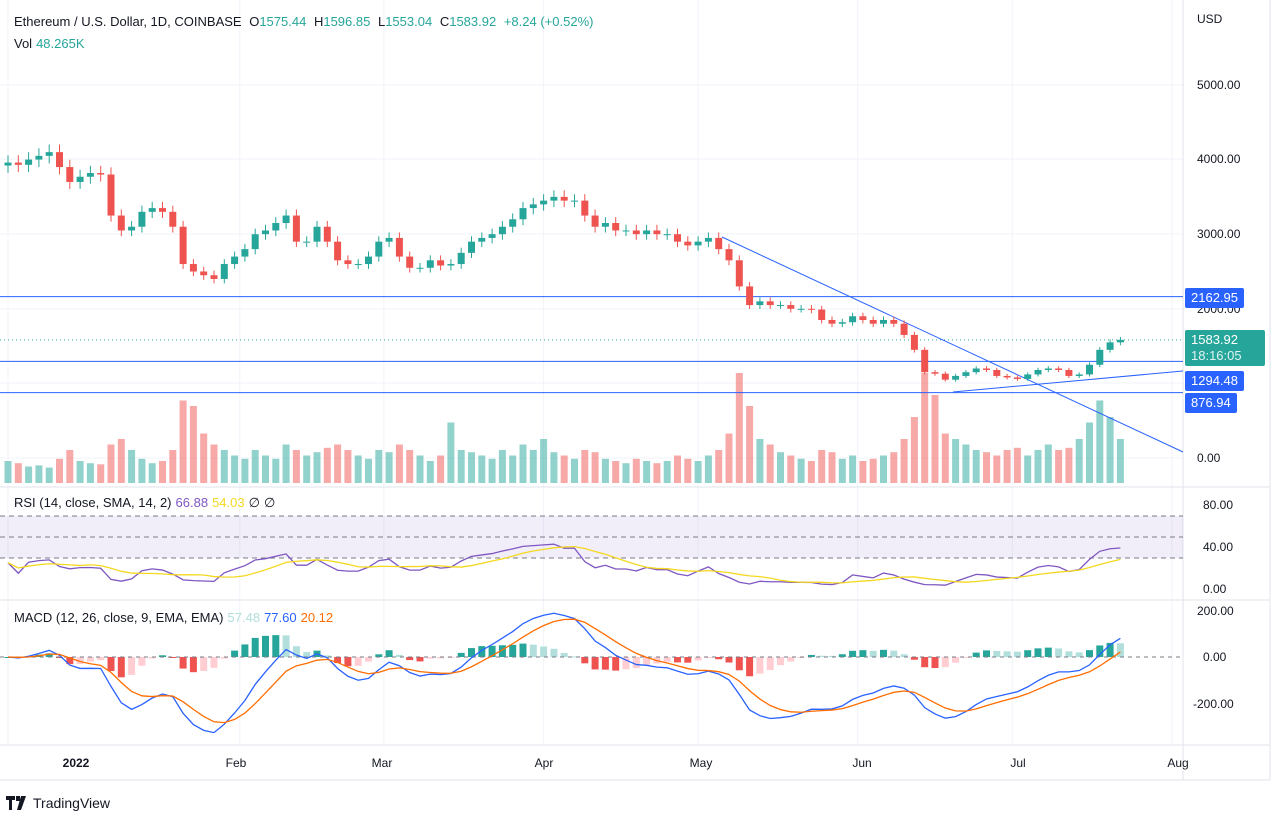  I want to click on close-label: C1583.92, so click(468, 21).